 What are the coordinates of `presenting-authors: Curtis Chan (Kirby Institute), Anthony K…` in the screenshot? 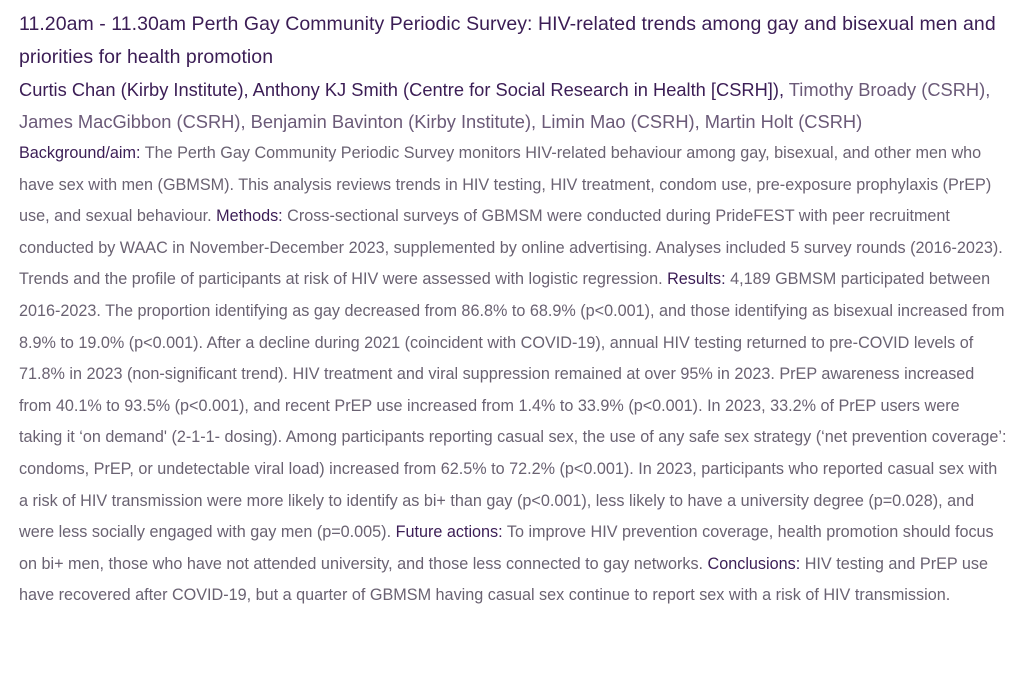 It's located at (402, 89).